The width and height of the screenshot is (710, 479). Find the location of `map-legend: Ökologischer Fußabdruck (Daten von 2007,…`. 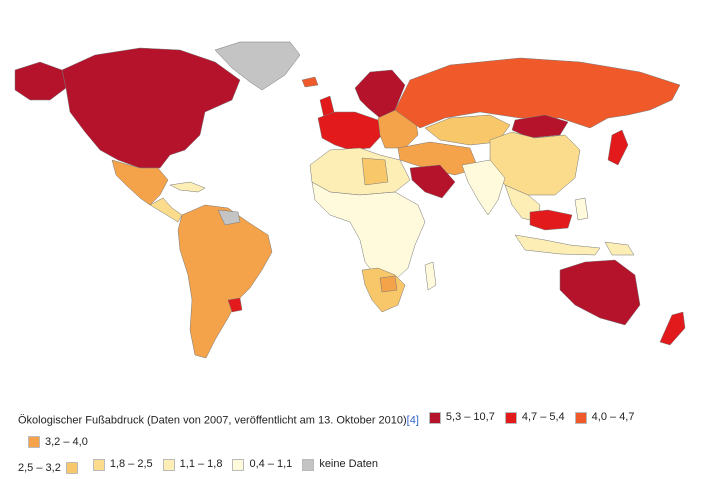

map-legend: Ökologischer Fußabdruck (Daten von 2007,… is located at coordinates (358, 443).